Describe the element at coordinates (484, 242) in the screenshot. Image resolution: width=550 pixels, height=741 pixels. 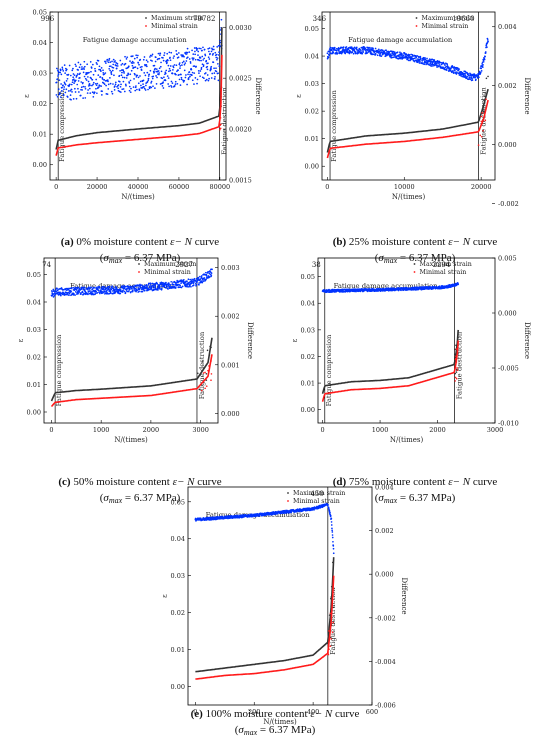
I see `caption-curve-word: curve` at that location.